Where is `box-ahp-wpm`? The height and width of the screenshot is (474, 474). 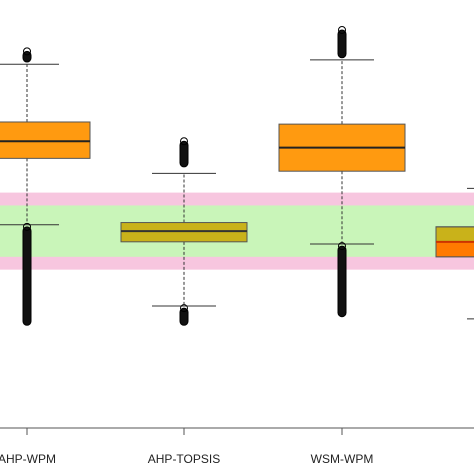 box-ahp-wpm is located at coordinates (45, 186).